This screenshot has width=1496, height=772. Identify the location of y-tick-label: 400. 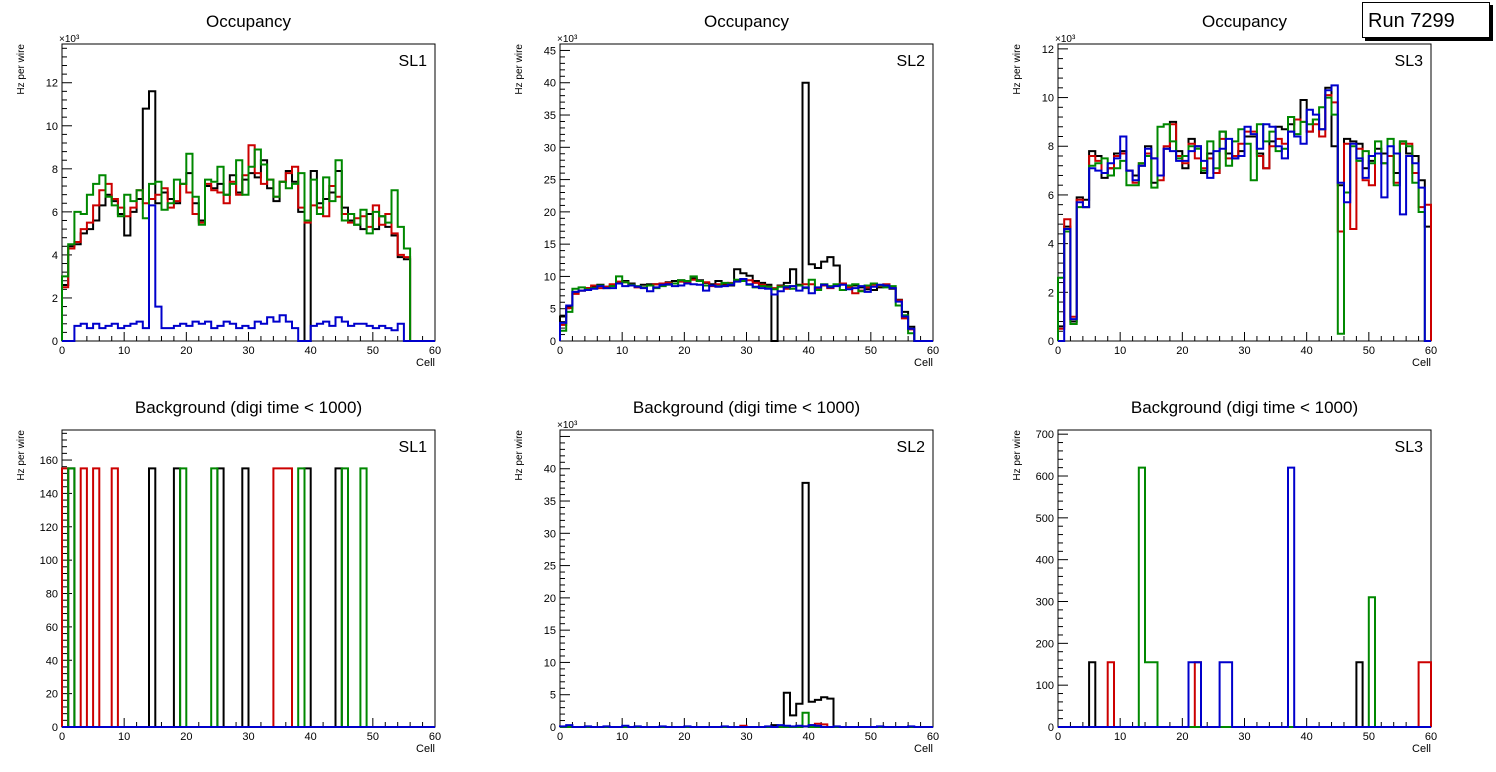
(1045, 561).